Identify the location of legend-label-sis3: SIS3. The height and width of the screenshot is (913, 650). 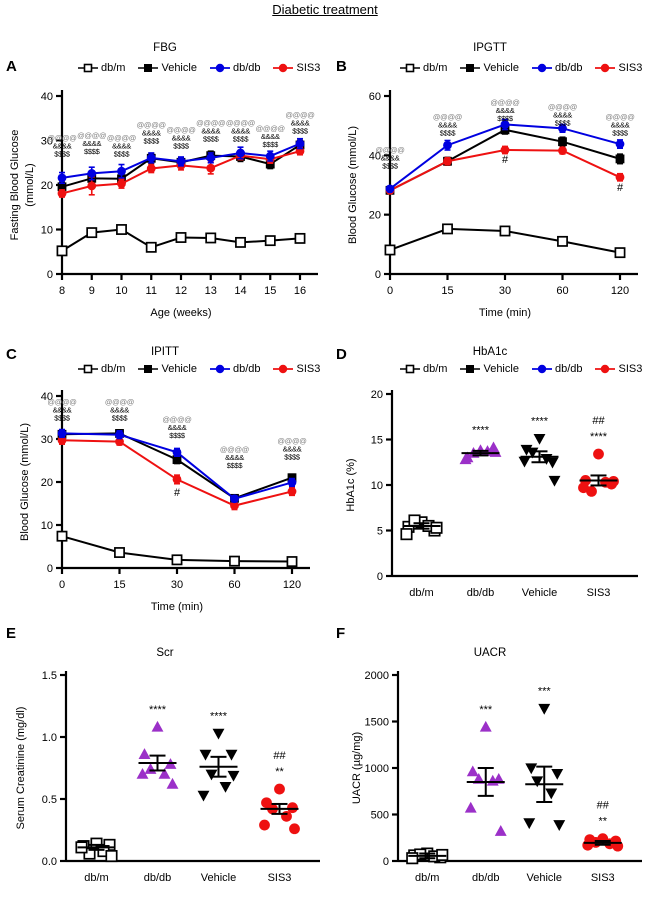
(630, 369).